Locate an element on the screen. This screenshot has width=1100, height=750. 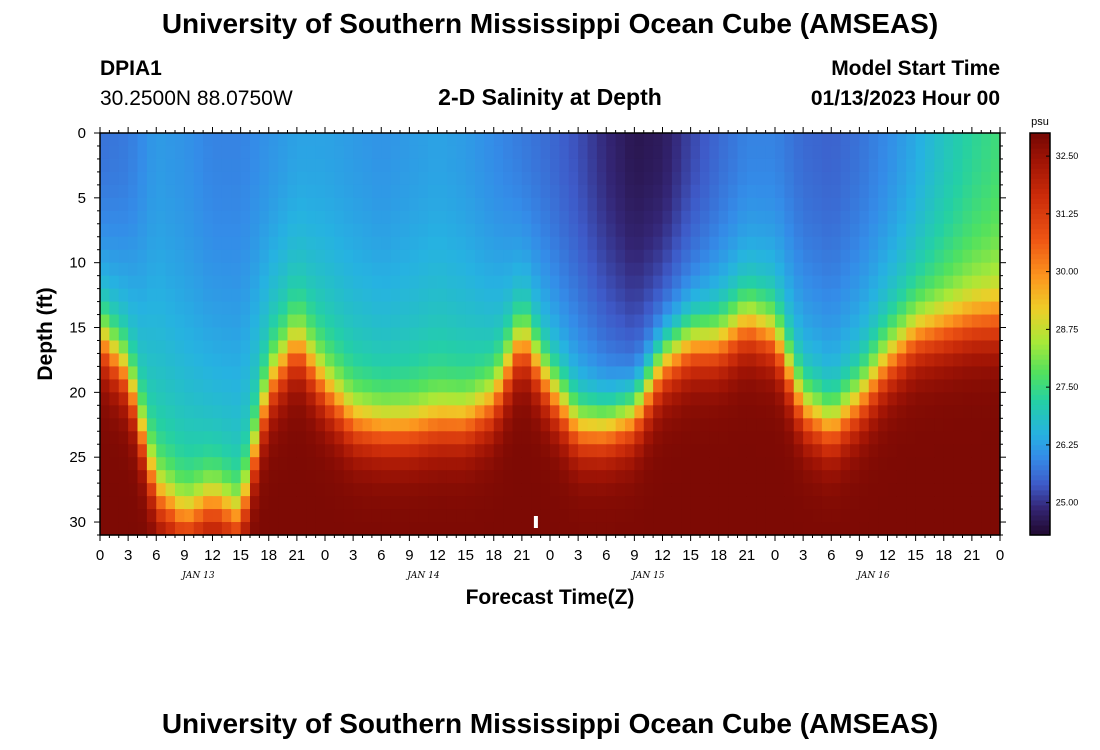
x-tick-label: 6 is located at coordinates (381, 555).